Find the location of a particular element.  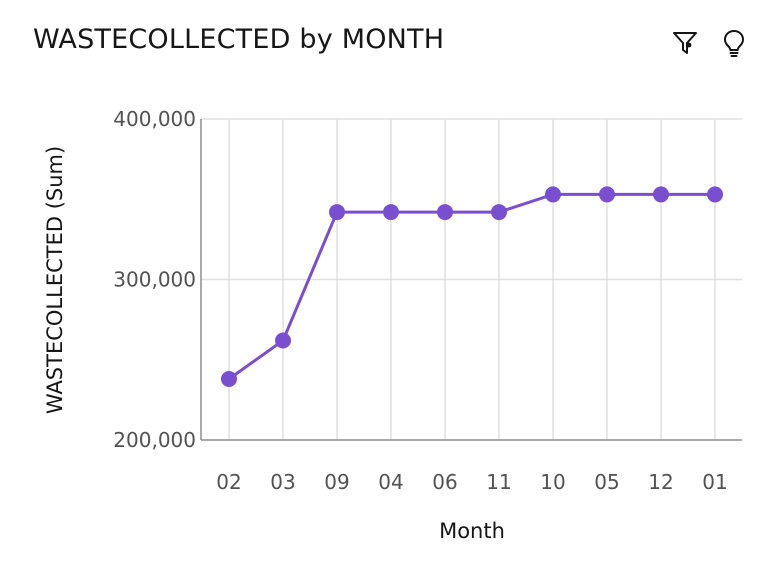

x-tick-label: 06 is located at coordinates (444, 482).